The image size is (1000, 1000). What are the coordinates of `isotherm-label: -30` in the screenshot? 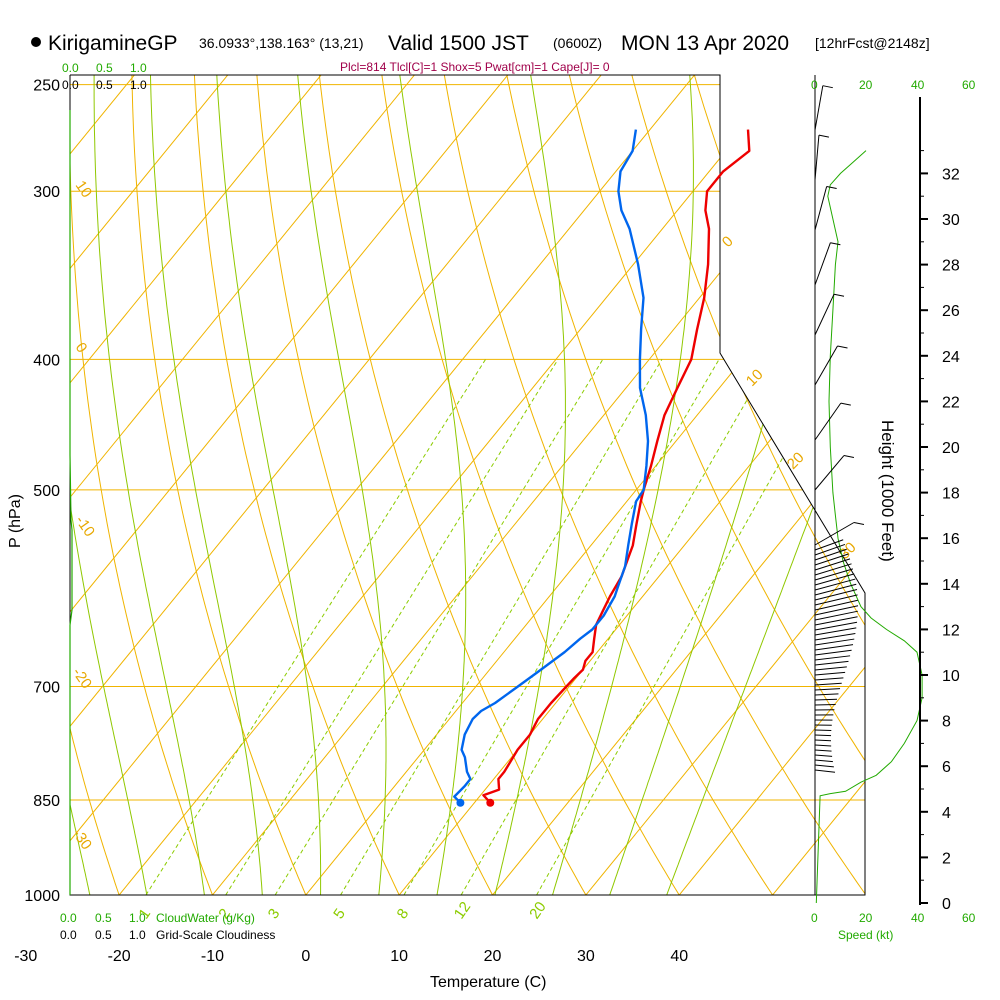 It's located at (82, 840).